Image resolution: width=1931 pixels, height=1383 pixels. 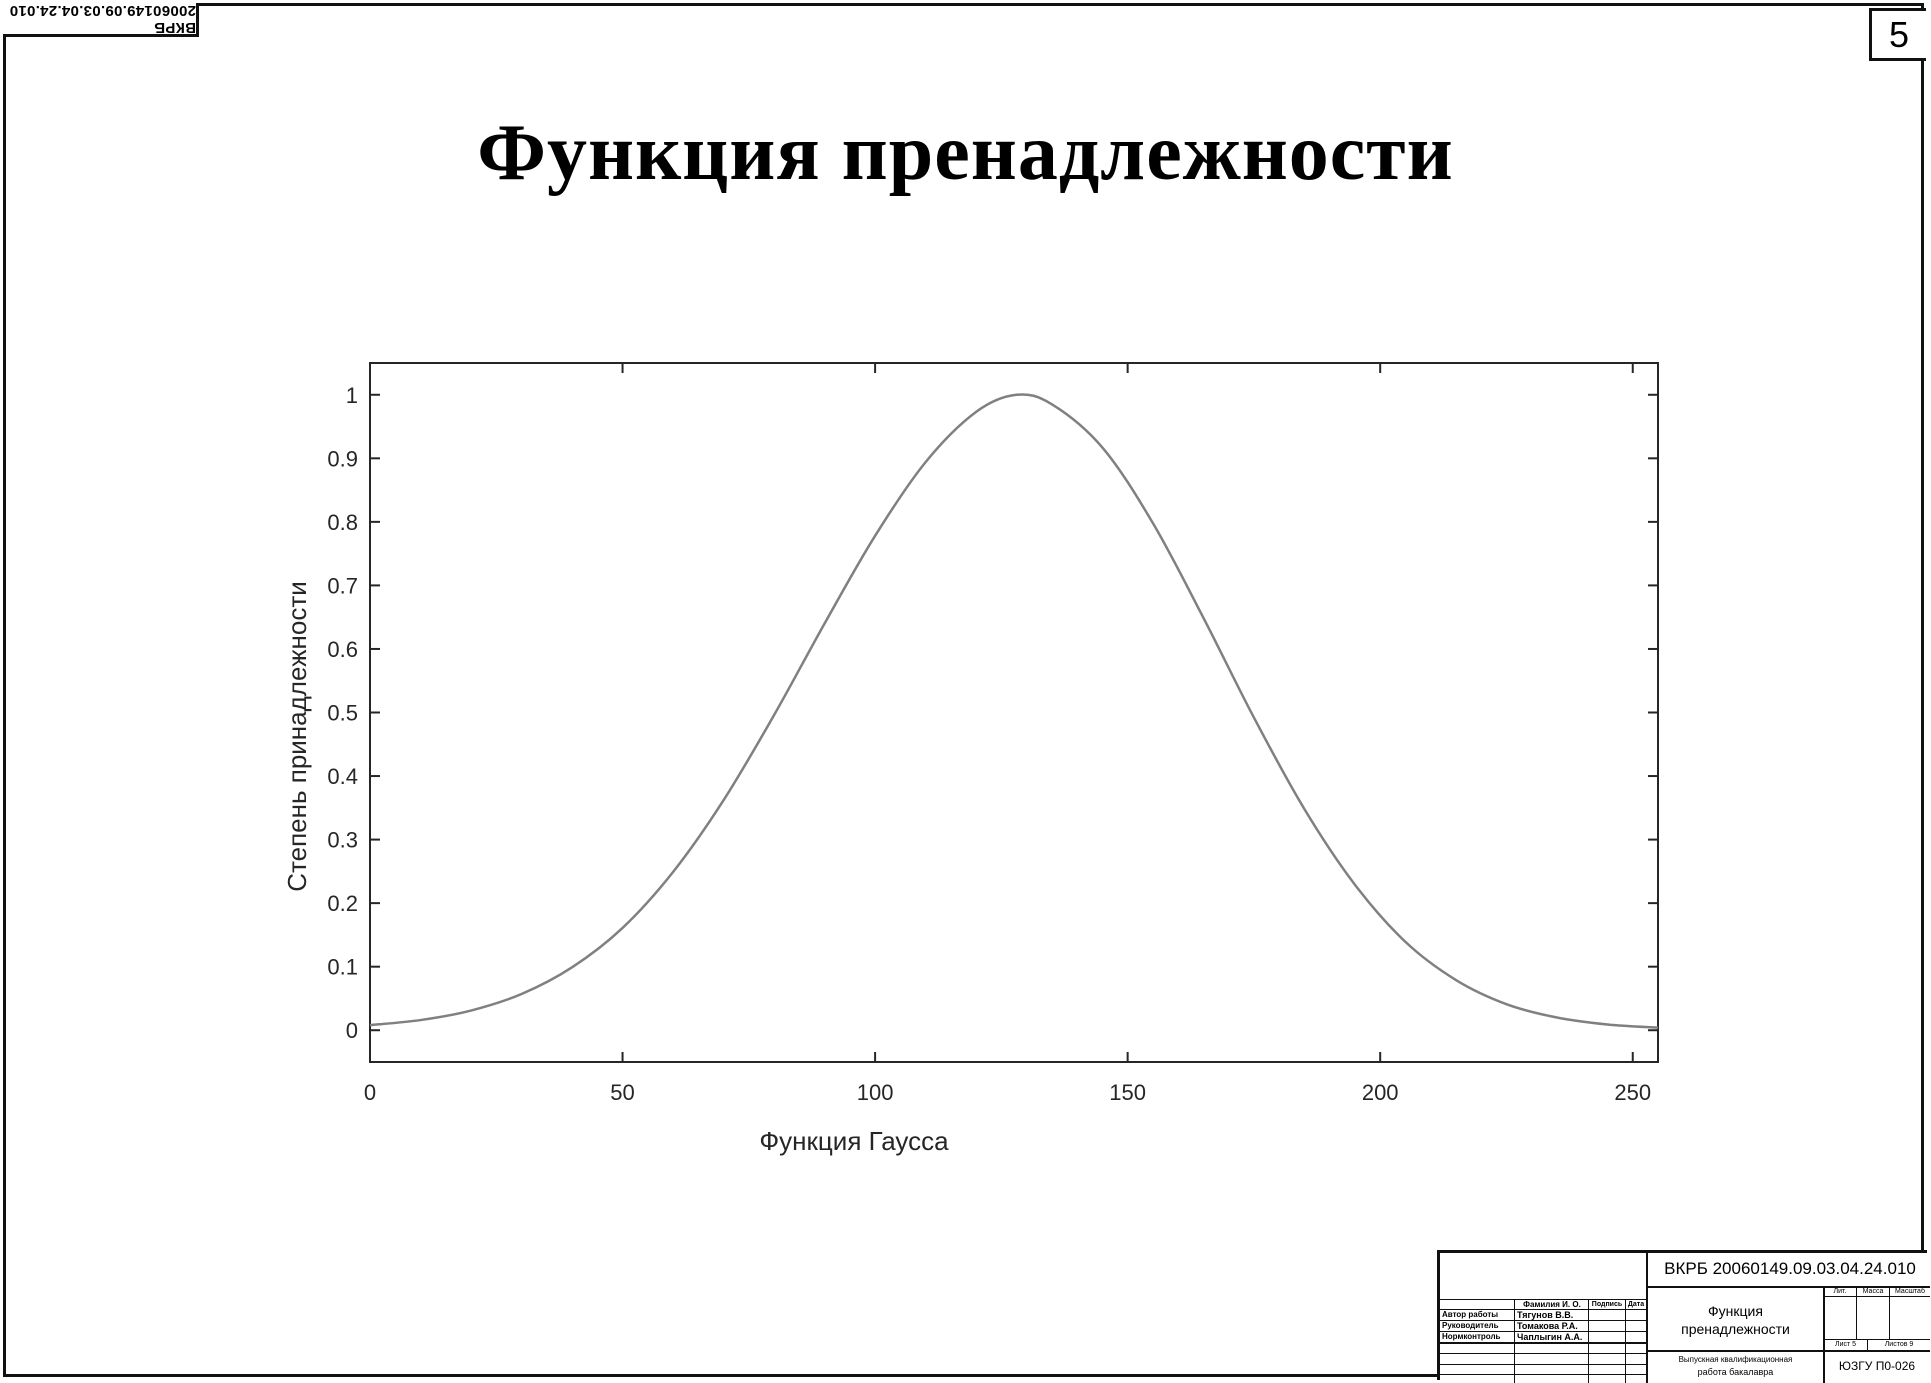 I want to click on sheets-total: Листов 9, so click(x=1899, y=1344).